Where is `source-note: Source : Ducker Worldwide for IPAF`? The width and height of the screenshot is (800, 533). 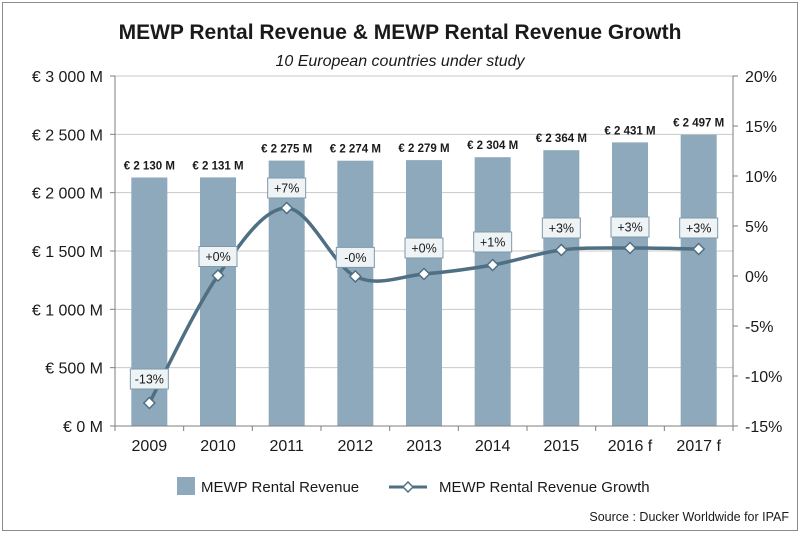 source-note: Source : Ducker Worldwide for IPAF is located at coordinates (689, 517).